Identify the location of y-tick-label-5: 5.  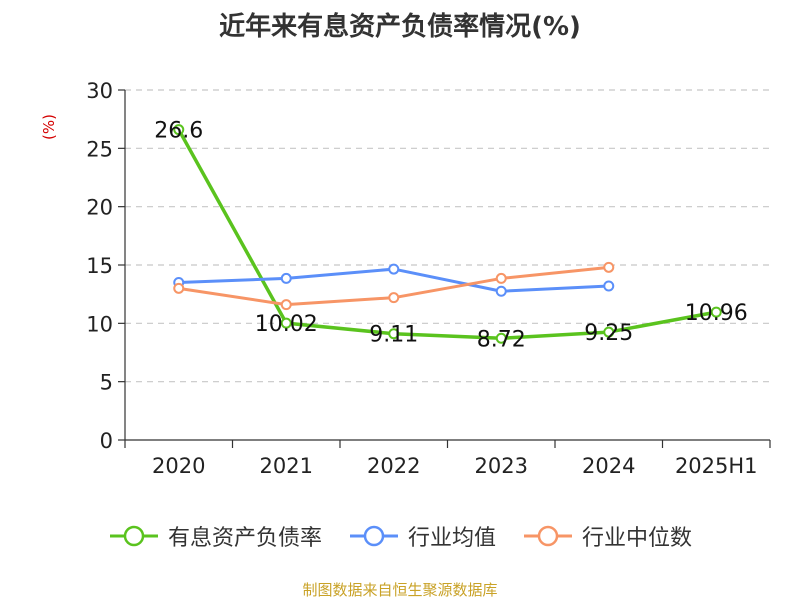
(106, 383).